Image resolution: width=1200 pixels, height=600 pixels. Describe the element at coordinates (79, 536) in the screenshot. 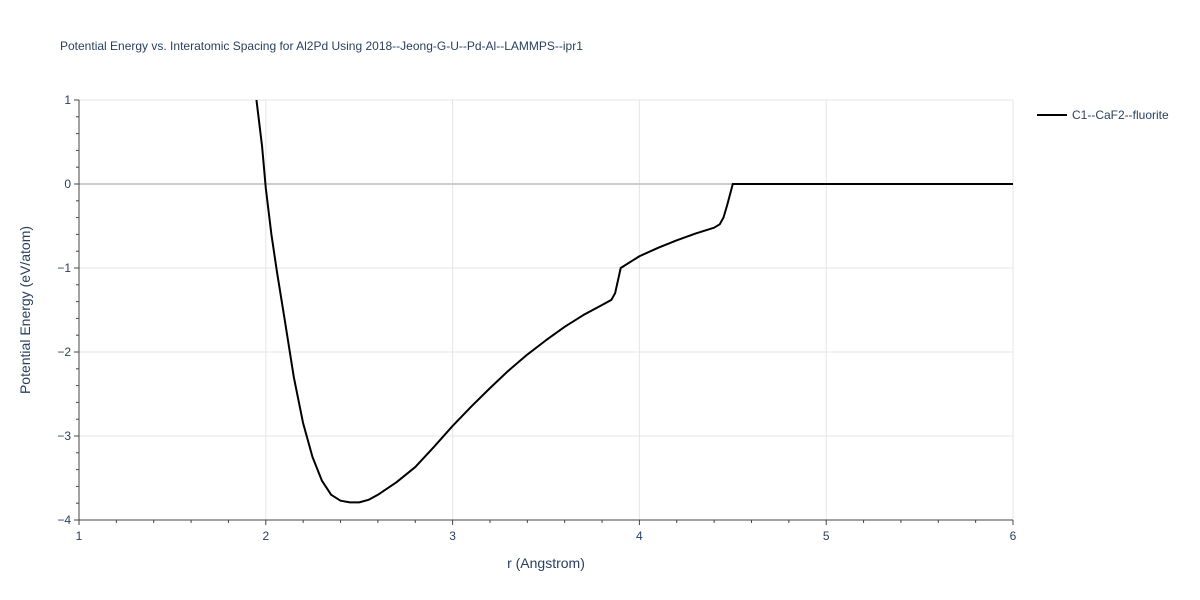

I see `x-tick-label: 1` at that location.